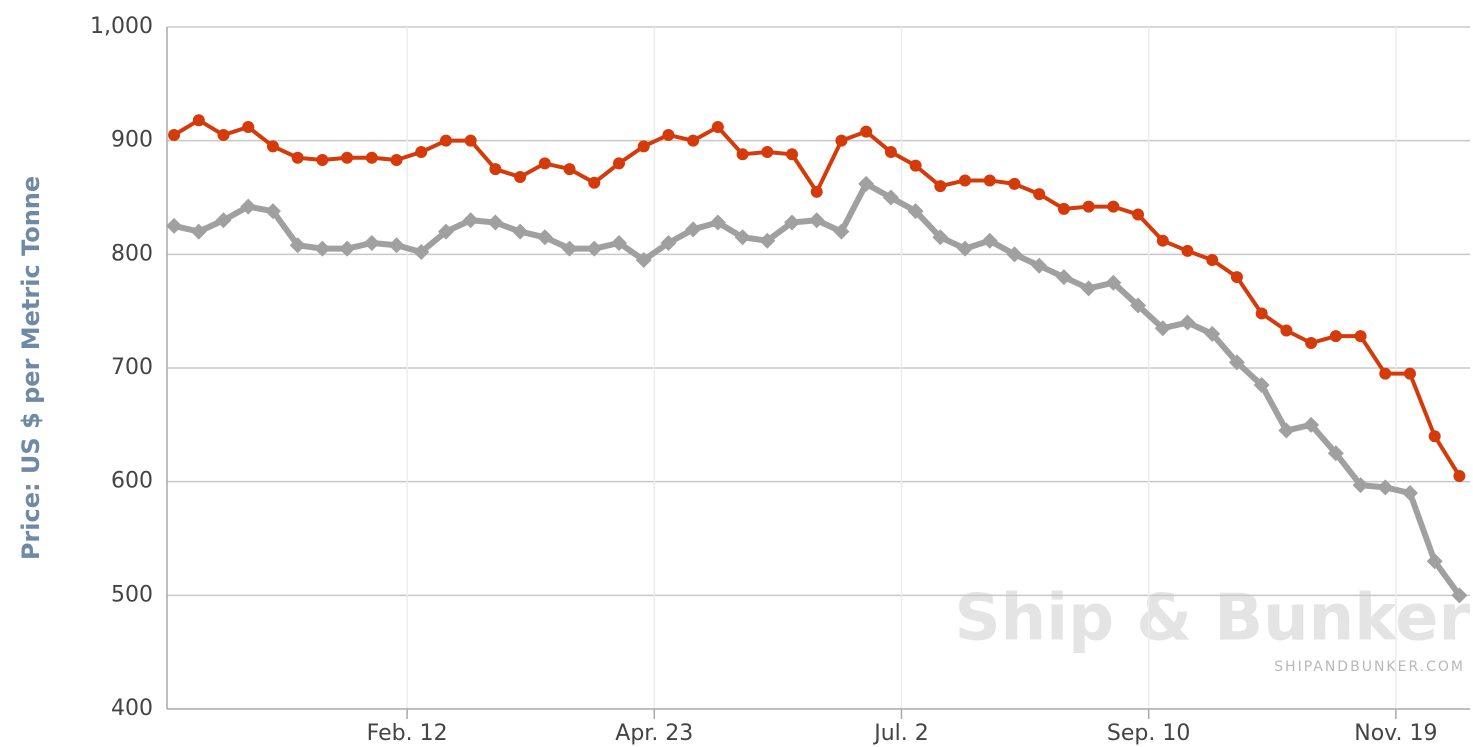 The height and width of the screenshot is (747, 1473). I want to click on x-tick-label: Sep. 10, so click(1148, 733).